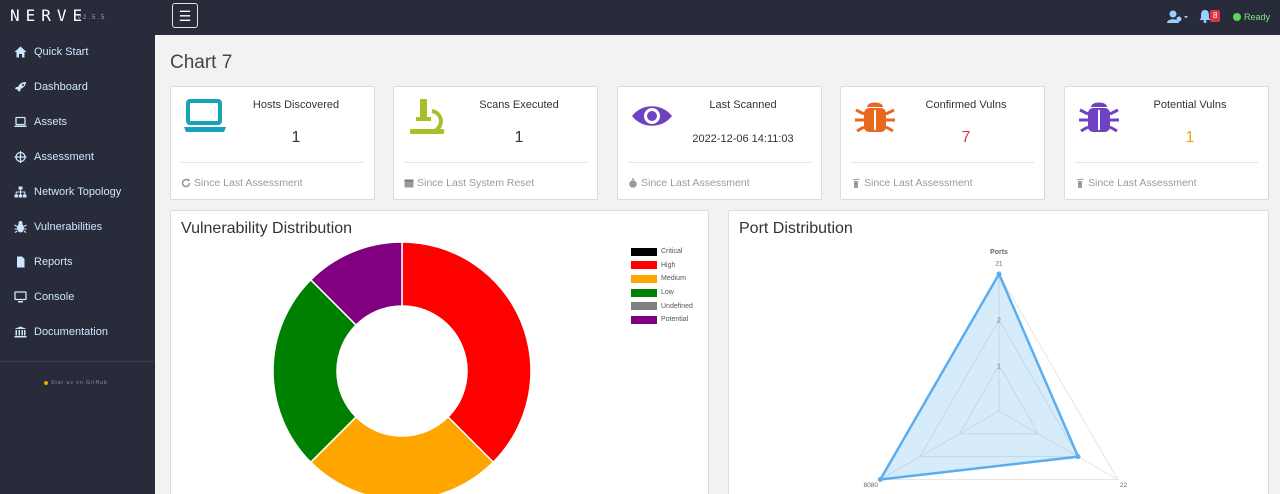 The height and width of the screenshot is (494, 1280). What do you see at coordinates (1215, 16) in the screenshot?
I see `notification-count-badge: 8` at bounding box center [1215, 16].